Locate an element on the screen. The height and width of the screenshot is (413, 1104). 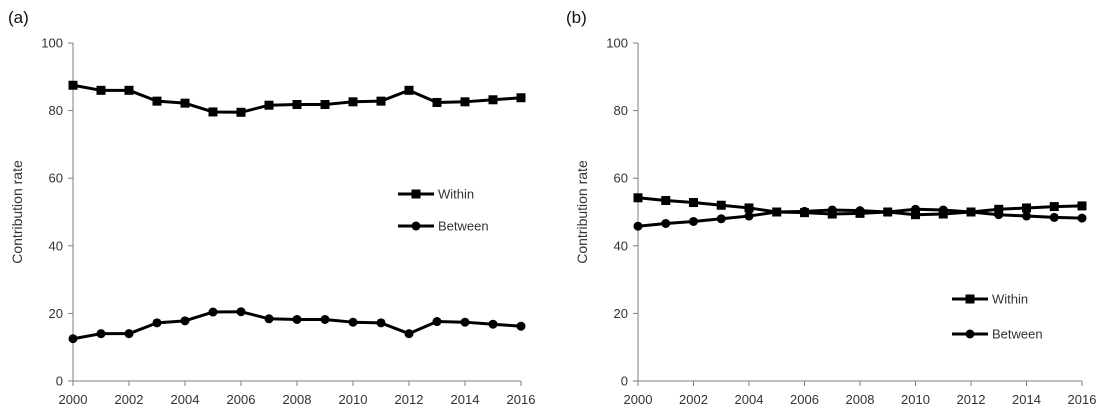
series-within is located at coordinates (297, 98).